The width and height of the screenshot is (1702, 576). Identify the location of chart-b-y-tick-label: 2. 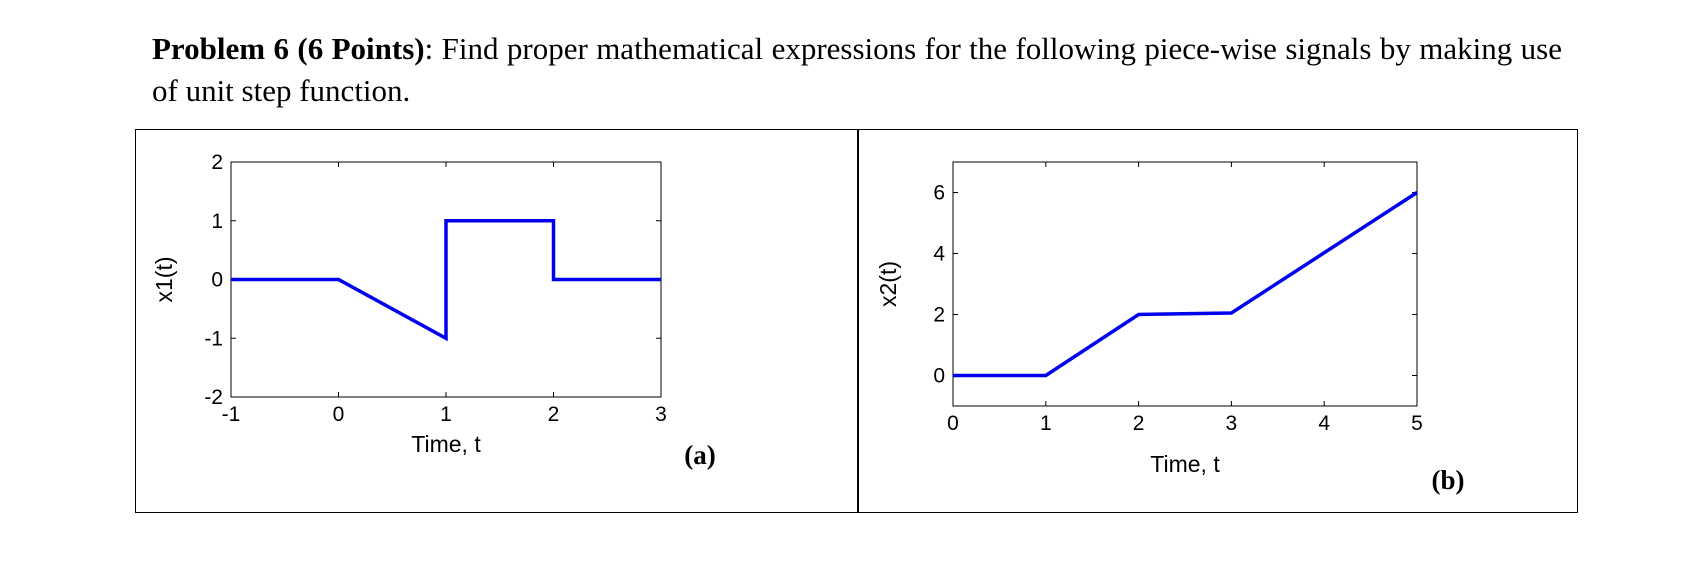
(939, 315).